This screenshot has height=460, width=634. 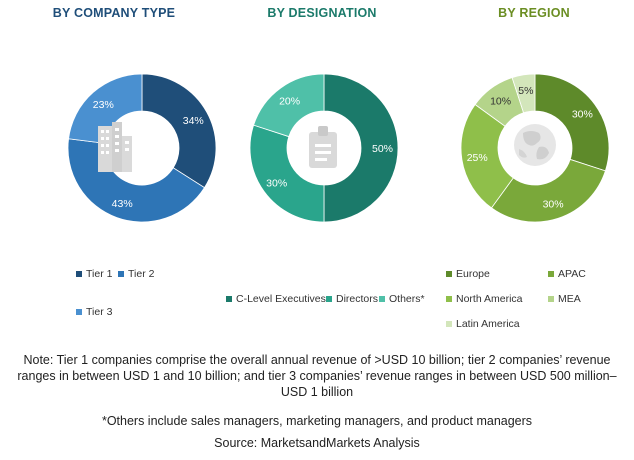 I want to click on slice-value-label: 20%, so click(x=289, y=102).